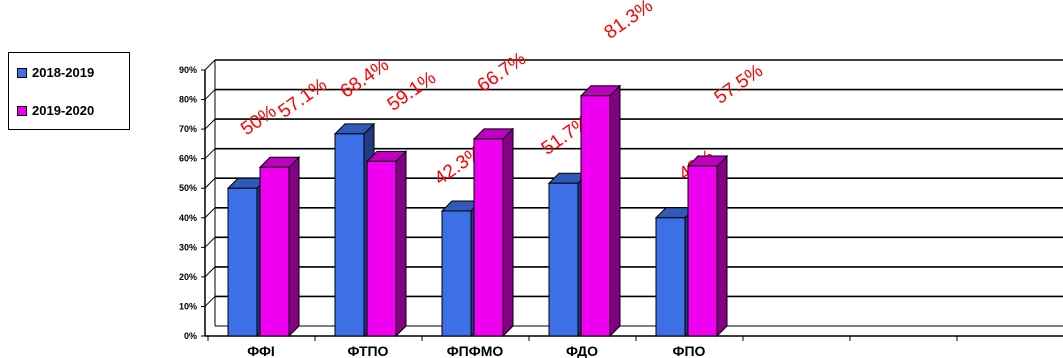 Image resolution: width=1063 pixels, height=358 pixels. What do you see at coordinates (349, 235) in the screenshot?
I see `bar-2018-2019-ФТПО` at bounding box center [349, 235].